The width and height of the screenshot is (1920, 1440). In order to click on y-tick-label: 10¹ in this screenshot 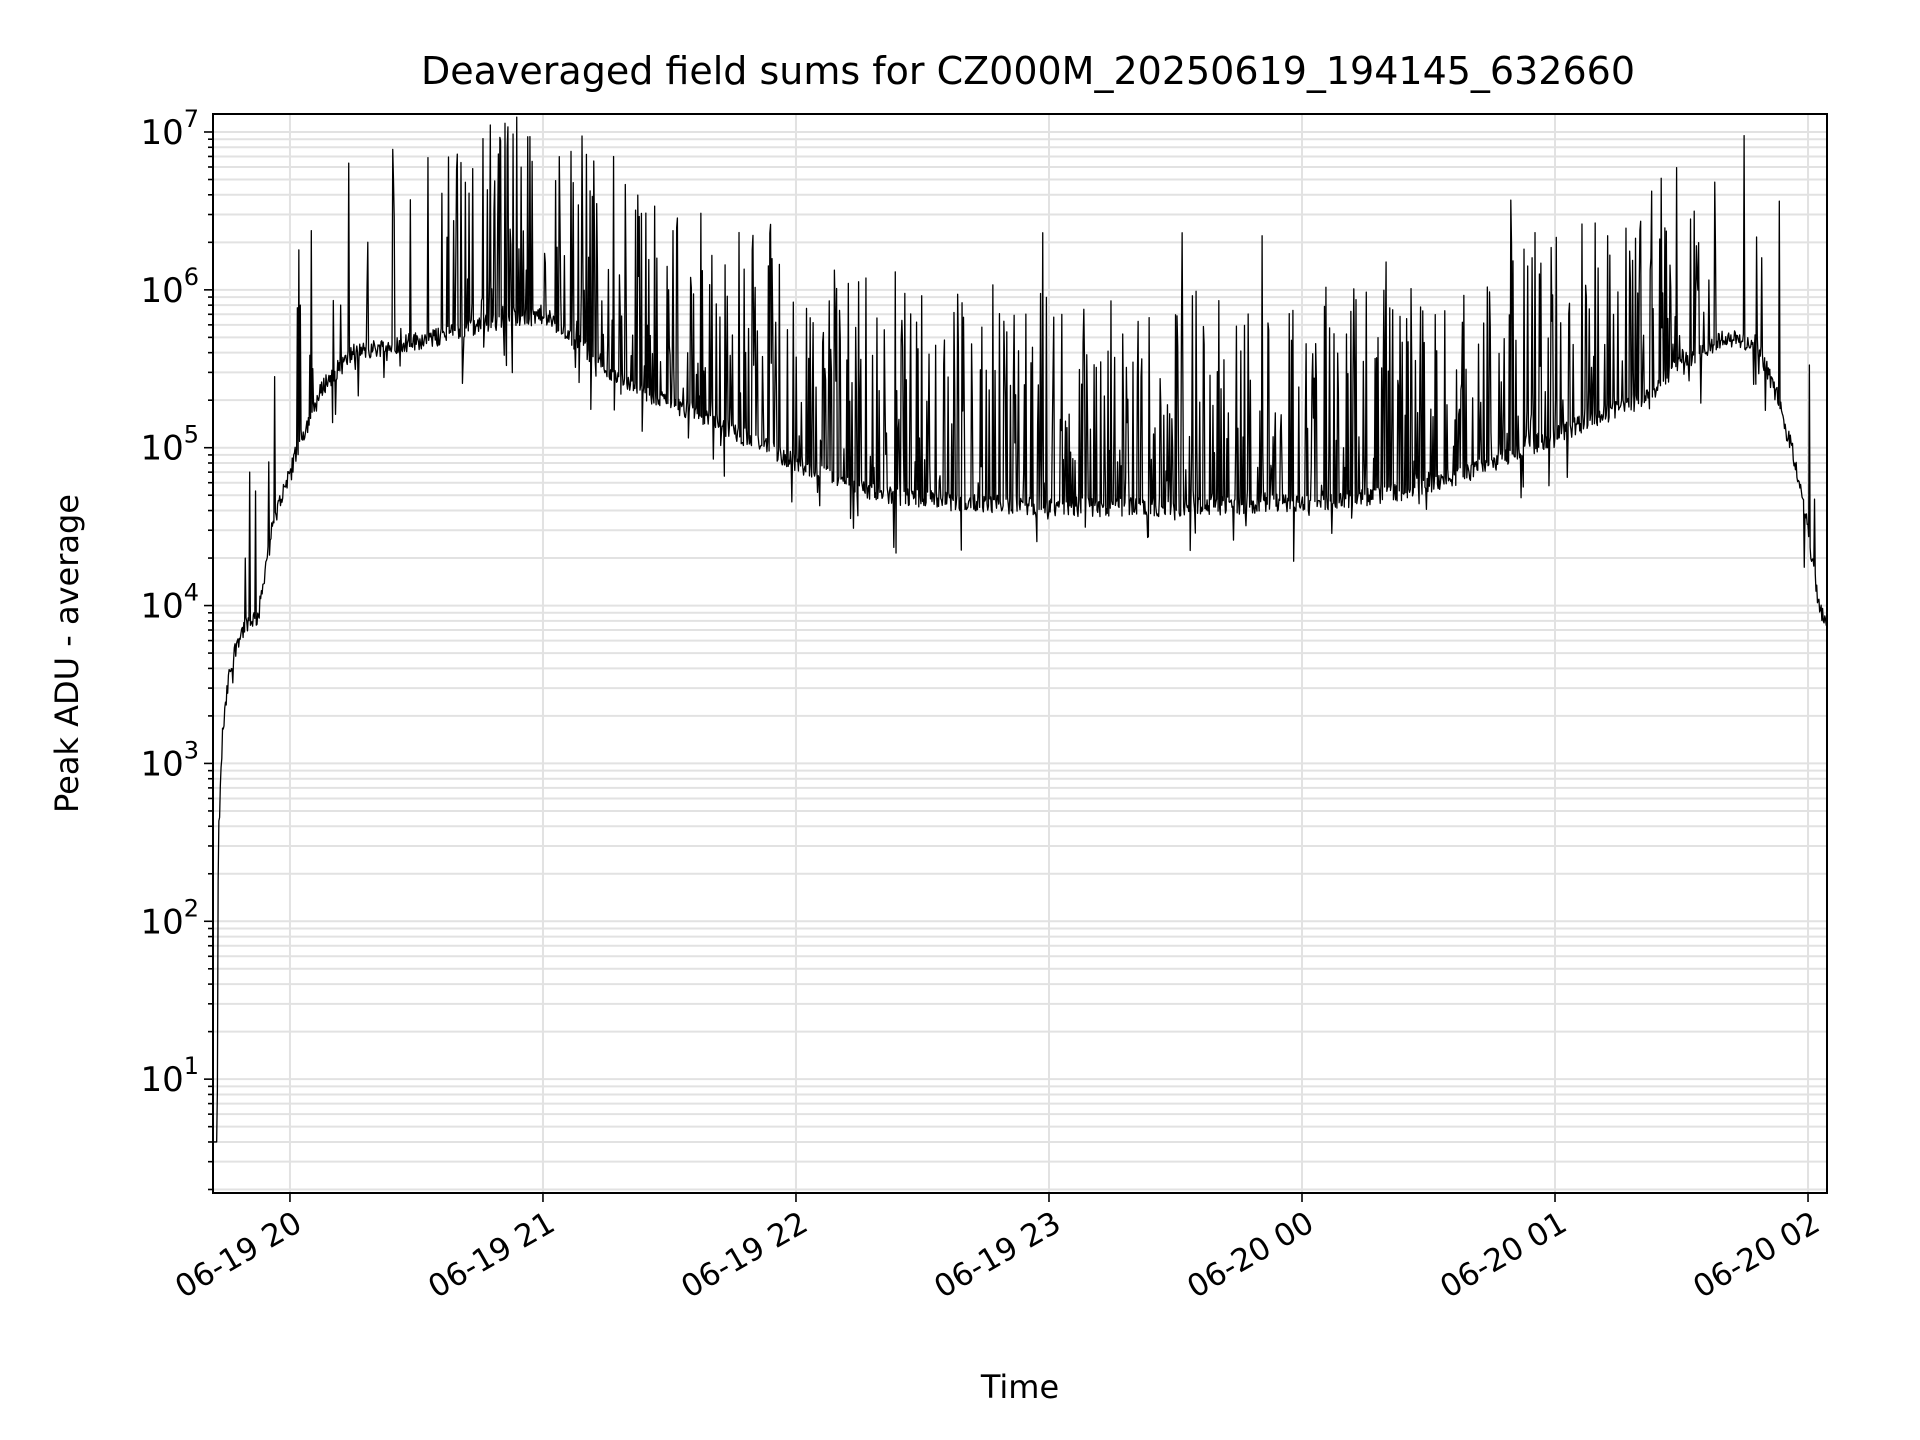, I will do `click(169, 1076)`.